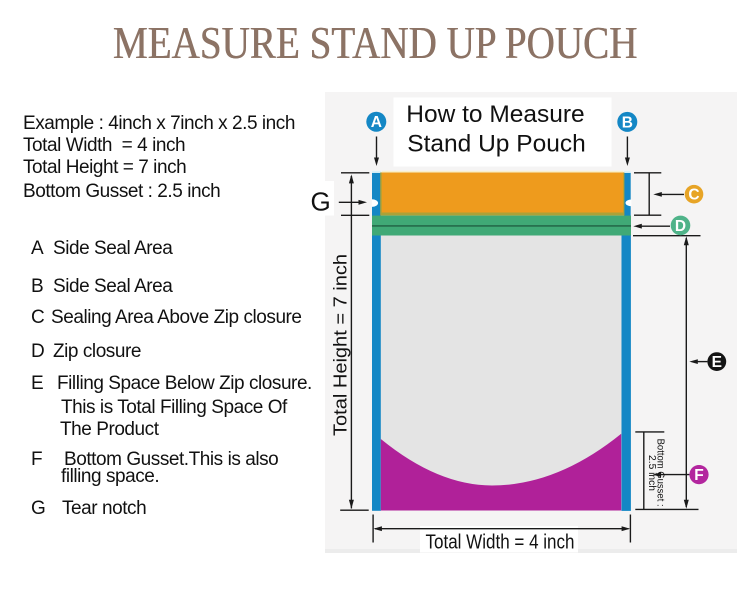  I want to click on svg-text: E, so click(717, 362).